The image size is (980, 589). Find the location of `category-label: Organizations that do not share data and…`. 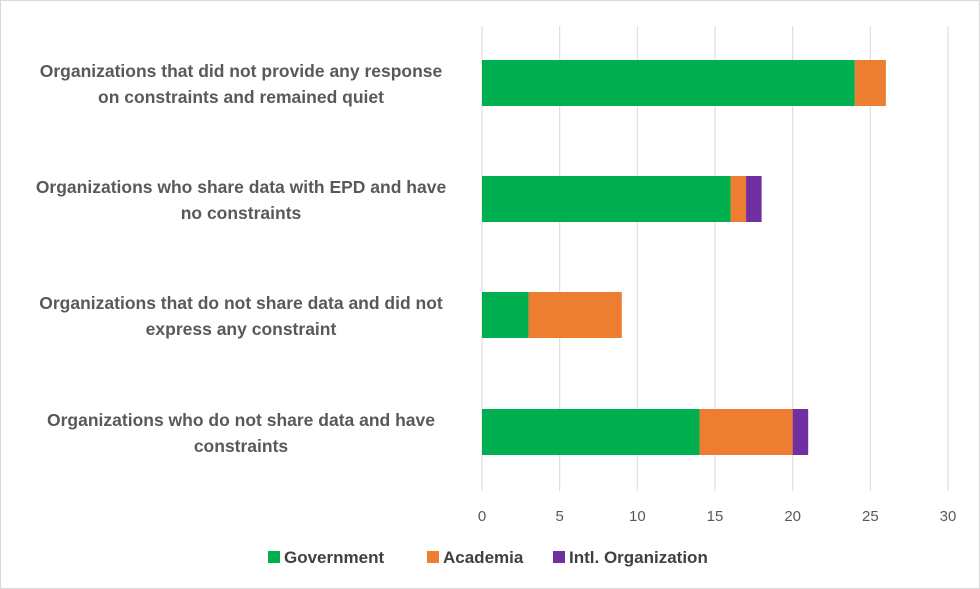

category-label: Organizations that do not share data and… is located at coordinates (241, 316).